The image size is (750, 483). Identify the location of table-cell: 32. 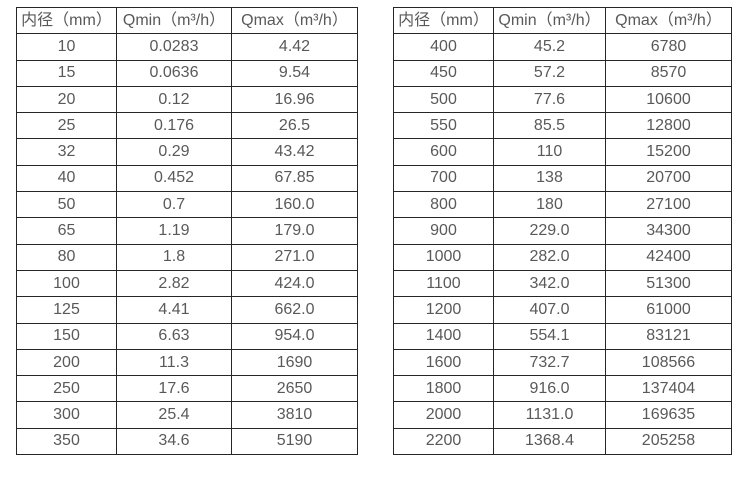
(66, 152).